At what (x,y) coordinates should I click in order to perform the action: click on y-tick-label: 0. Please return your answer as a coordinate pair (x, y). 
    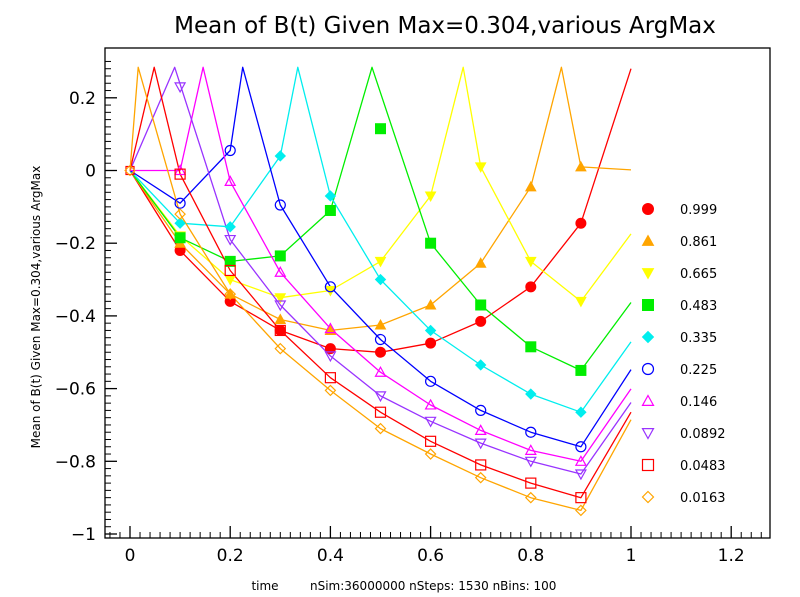
    Looking at the image, I should click on (90, 172).